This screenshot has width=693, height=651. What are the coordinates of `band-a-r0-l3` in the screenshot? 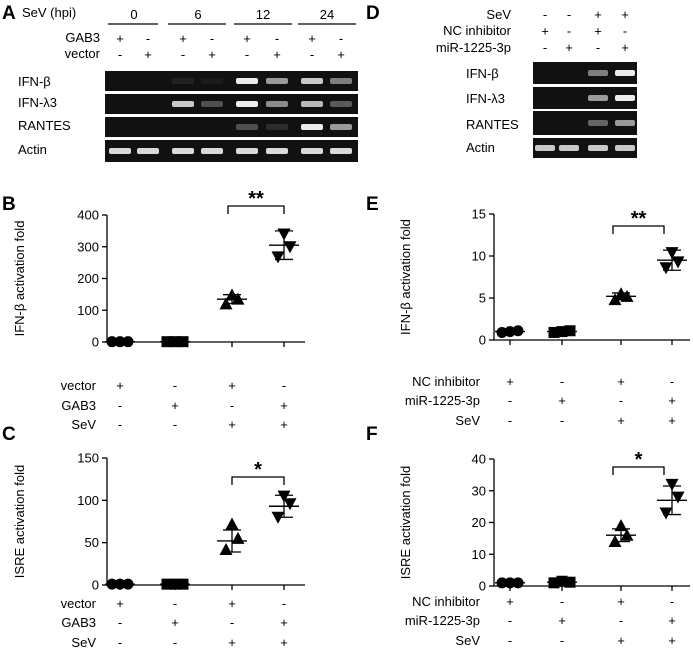 It's located at (212, 81).